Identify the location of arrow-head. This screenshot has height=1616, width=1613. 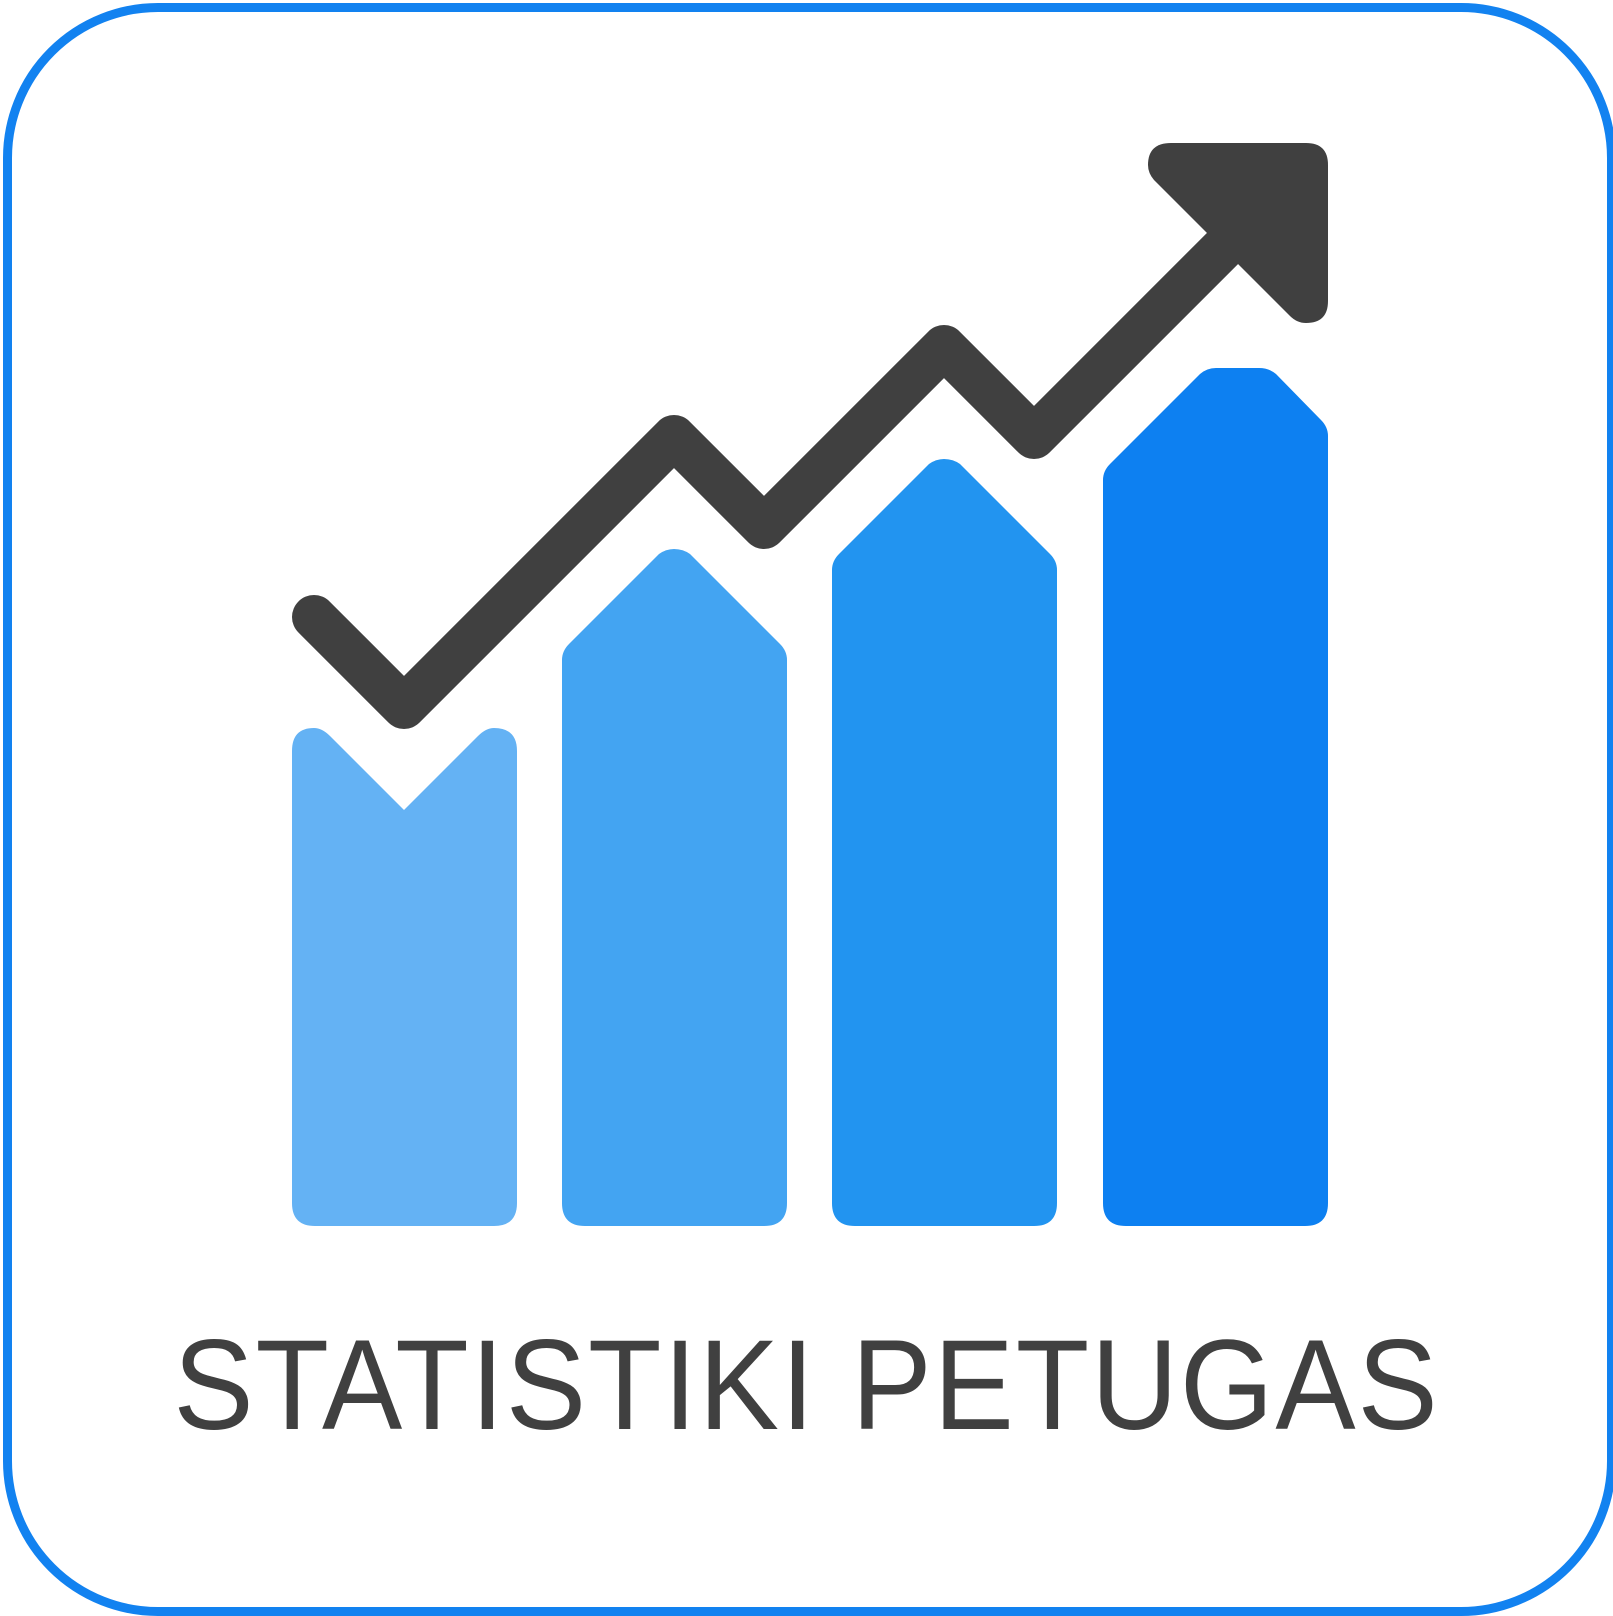
(1238, 233).